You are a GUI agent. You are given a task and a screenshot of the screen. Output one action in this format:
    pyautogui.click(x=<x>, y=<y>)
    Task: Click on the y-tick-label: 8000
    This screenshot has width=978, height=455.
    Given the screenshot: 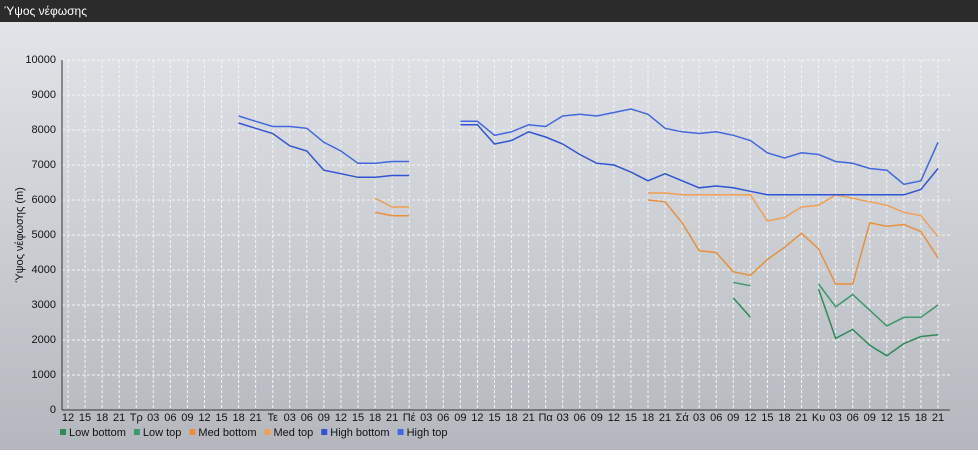 What is the action you would take?
    pyautogui.click(x=44, y=130)
    